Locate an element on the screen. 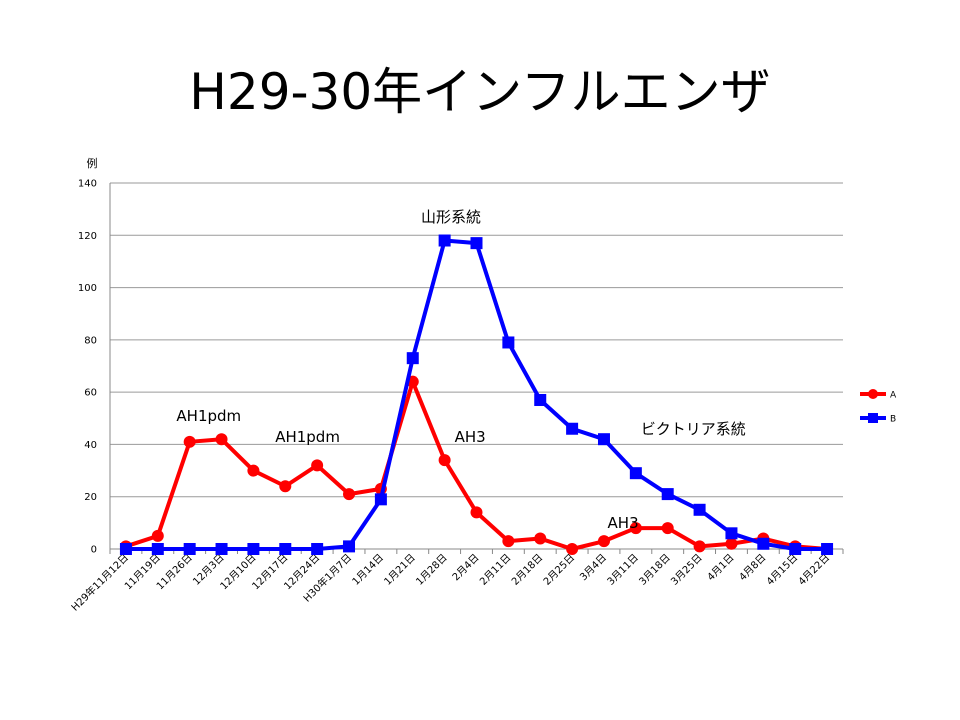  x-tick-label: 4月8日 is located at coordinates (753, 568).